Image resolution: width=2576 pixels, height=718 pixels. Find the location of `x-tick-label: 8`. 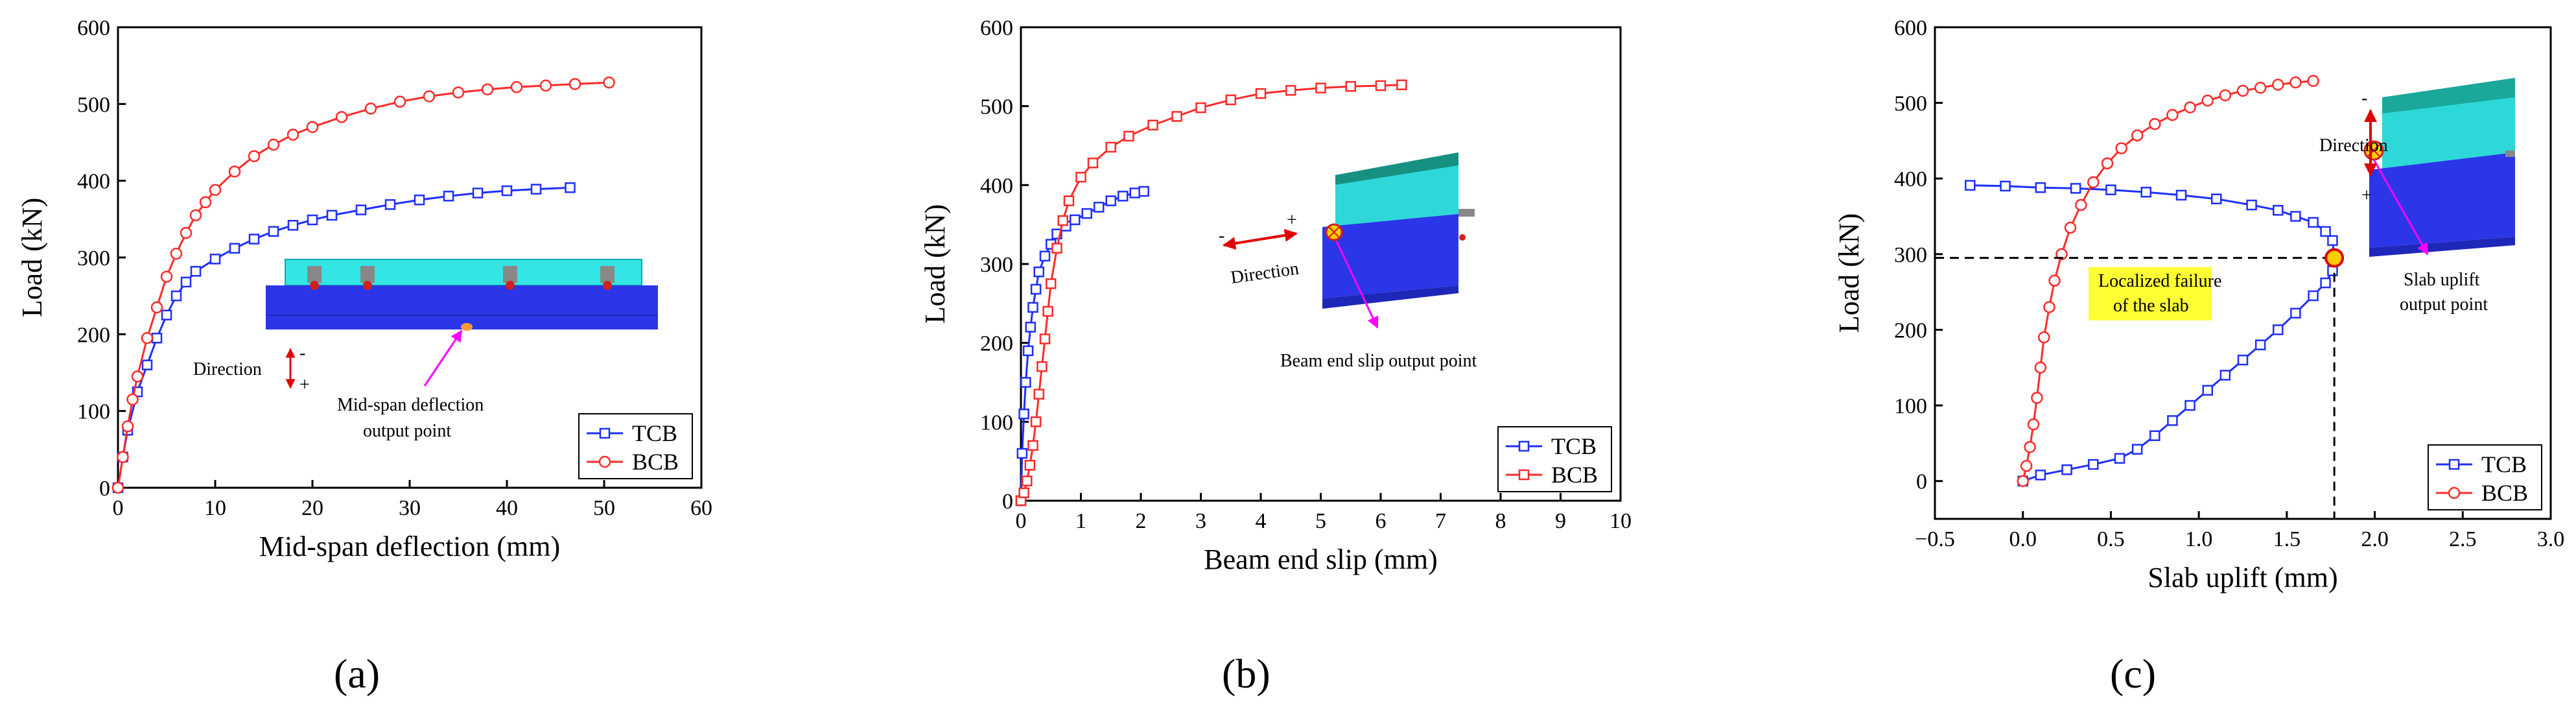

x-tick-label: 8 is located at coordinates (1500, 521).